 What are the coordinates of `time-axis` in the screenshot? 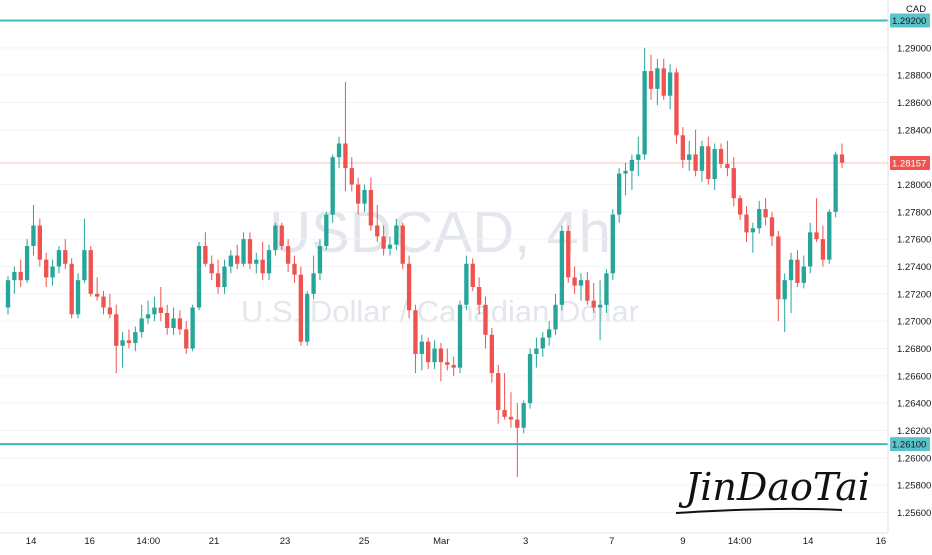 It's located at (466, 541).